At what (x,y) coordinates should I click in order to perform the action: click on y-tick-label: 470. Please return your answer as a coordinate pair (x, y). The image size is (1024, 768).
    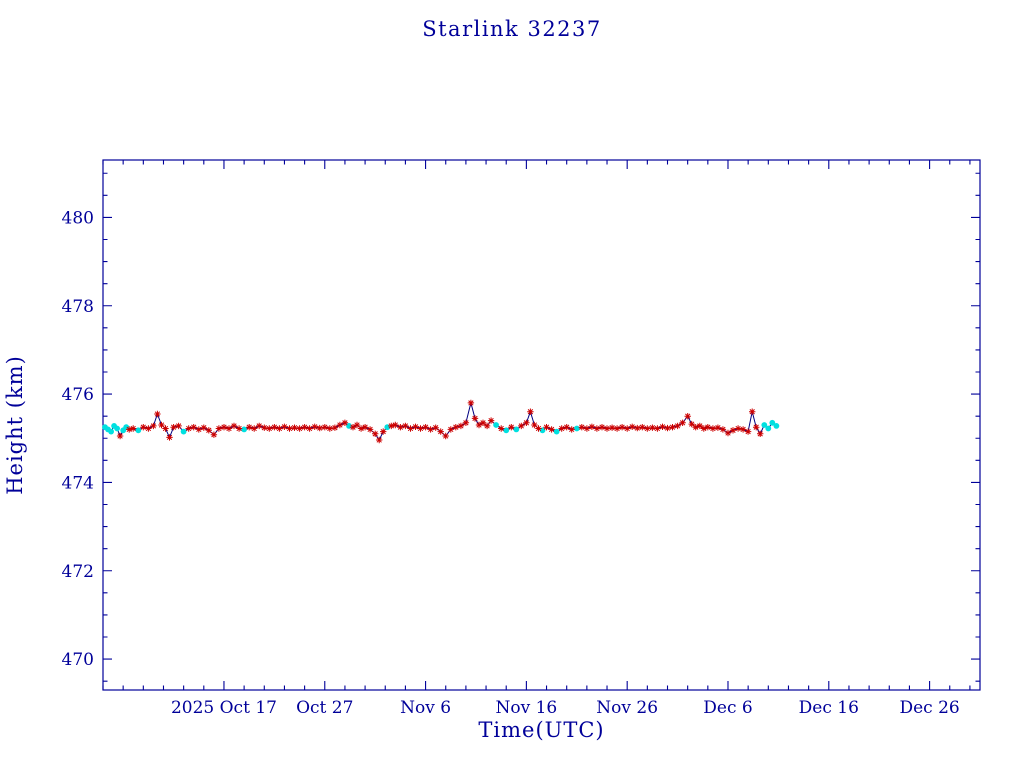
    Looking at the image, I should click on (78, 660).